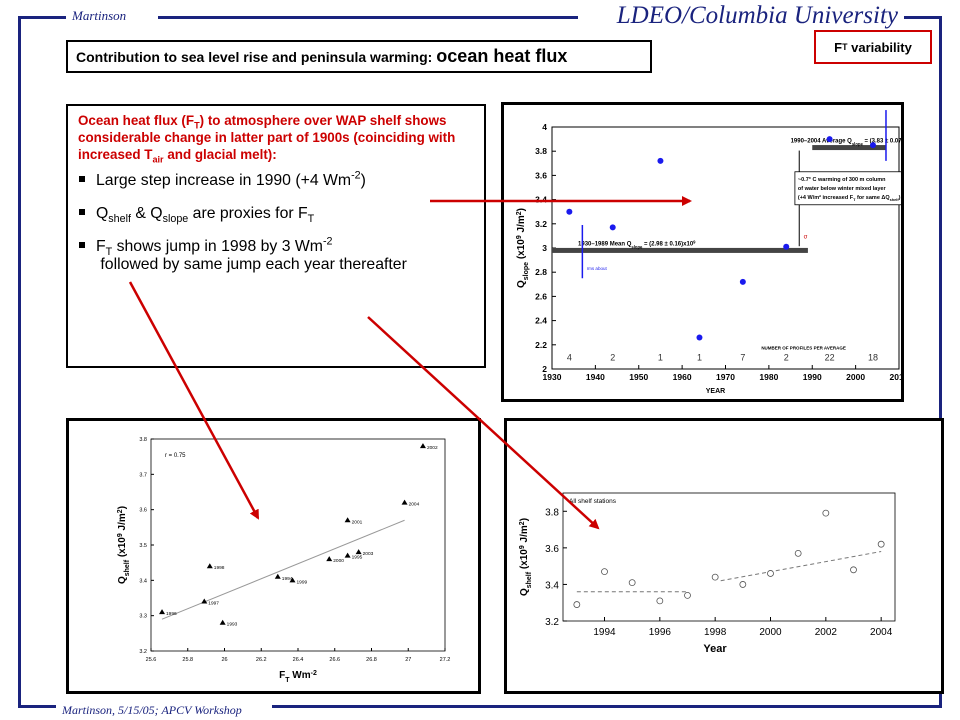 The image size is (960, 720). Describe the element at coordinates (604, 632) in the screenshot. I see `x-tick-label: 1994` at that location.